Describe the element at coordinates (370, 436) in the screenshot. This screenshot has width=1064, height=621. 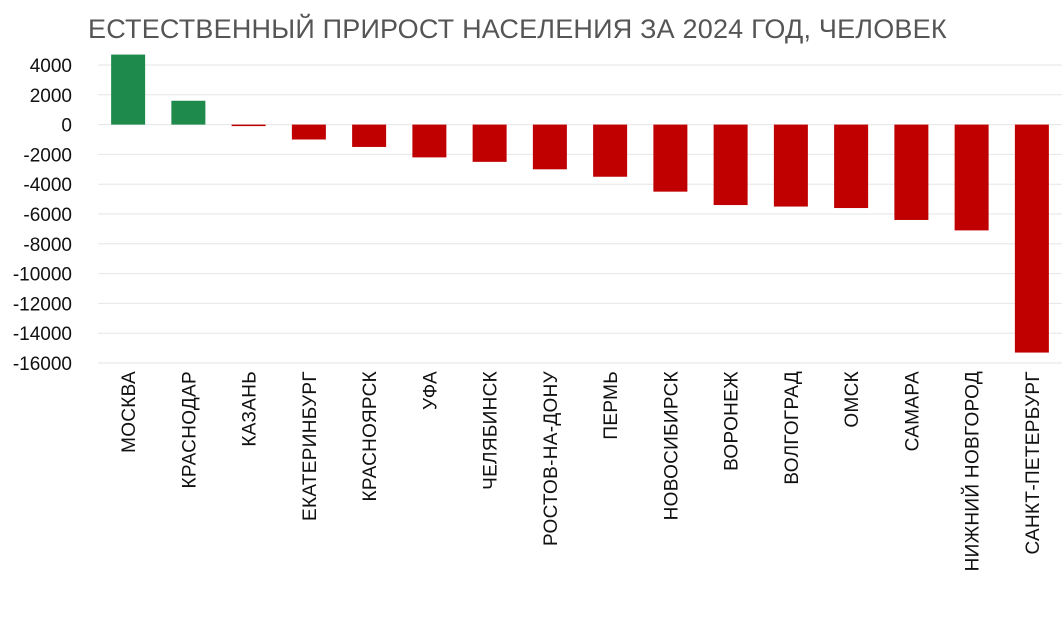
I see `category-label: КРАСНОЯРСК` at that location.